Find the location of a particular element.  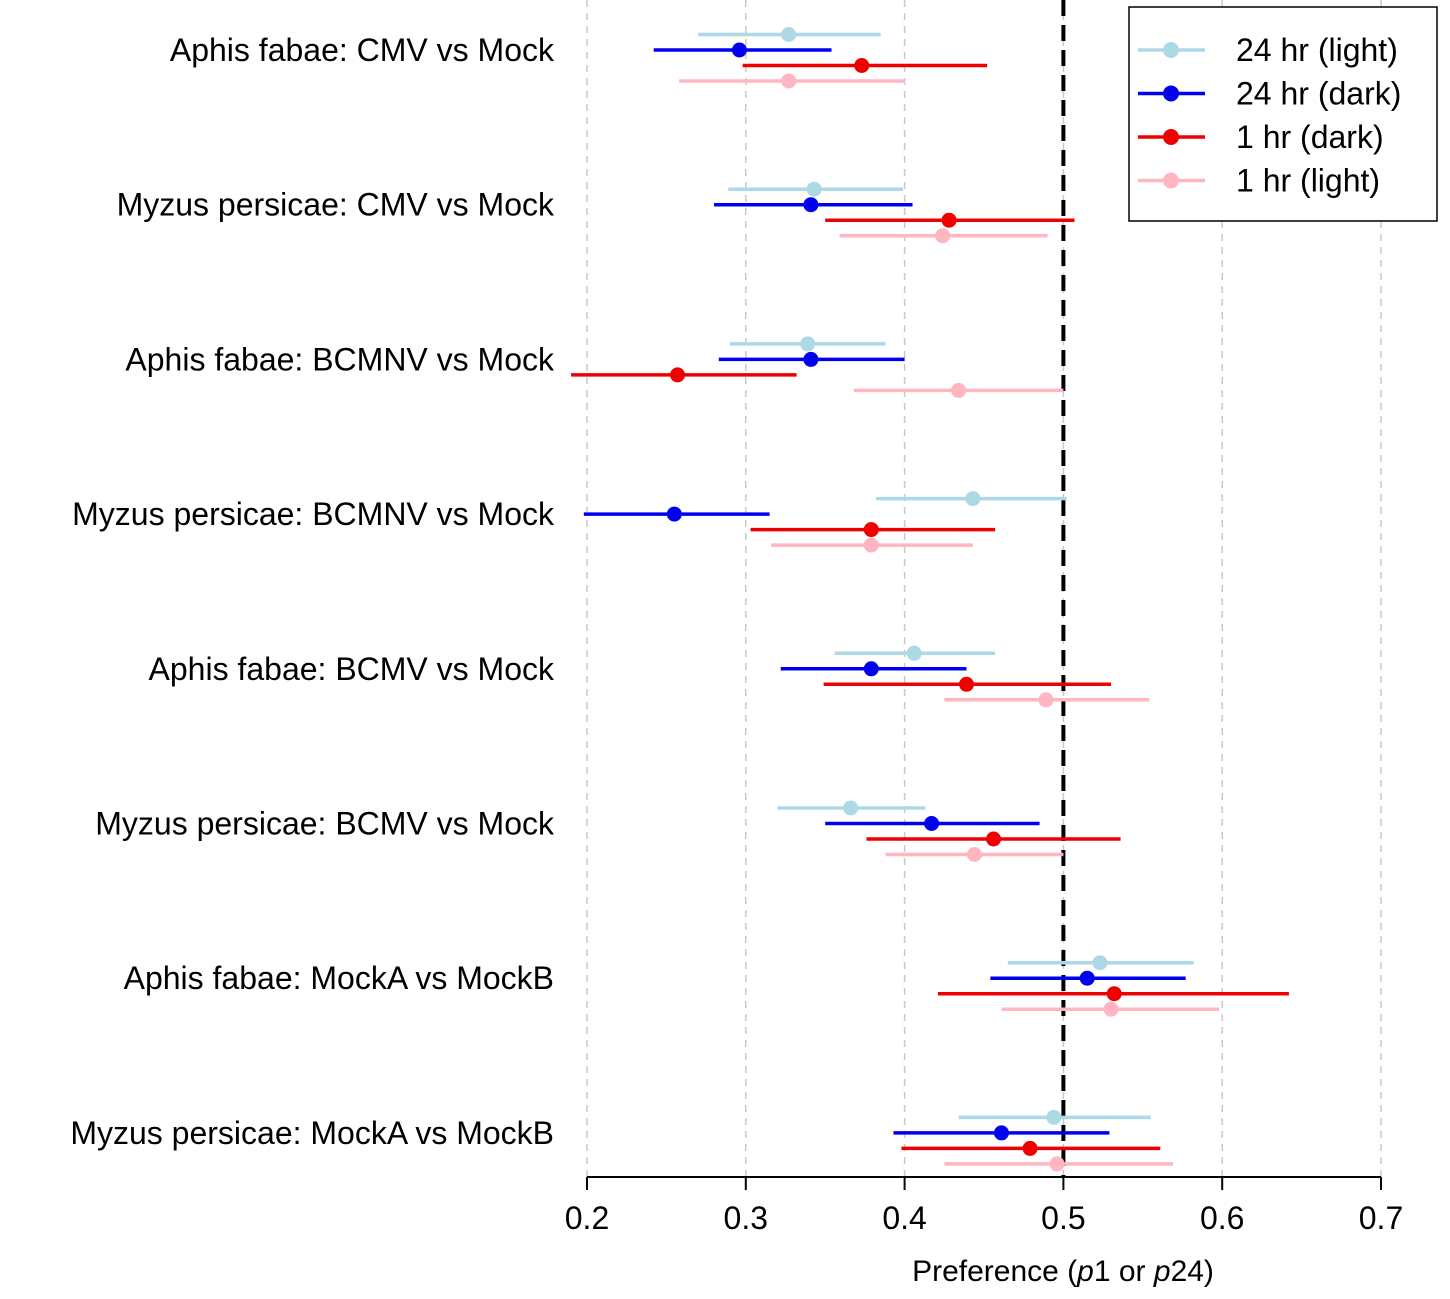

x-tick-label: 0.6 is located at coordinates (1222, 1218).